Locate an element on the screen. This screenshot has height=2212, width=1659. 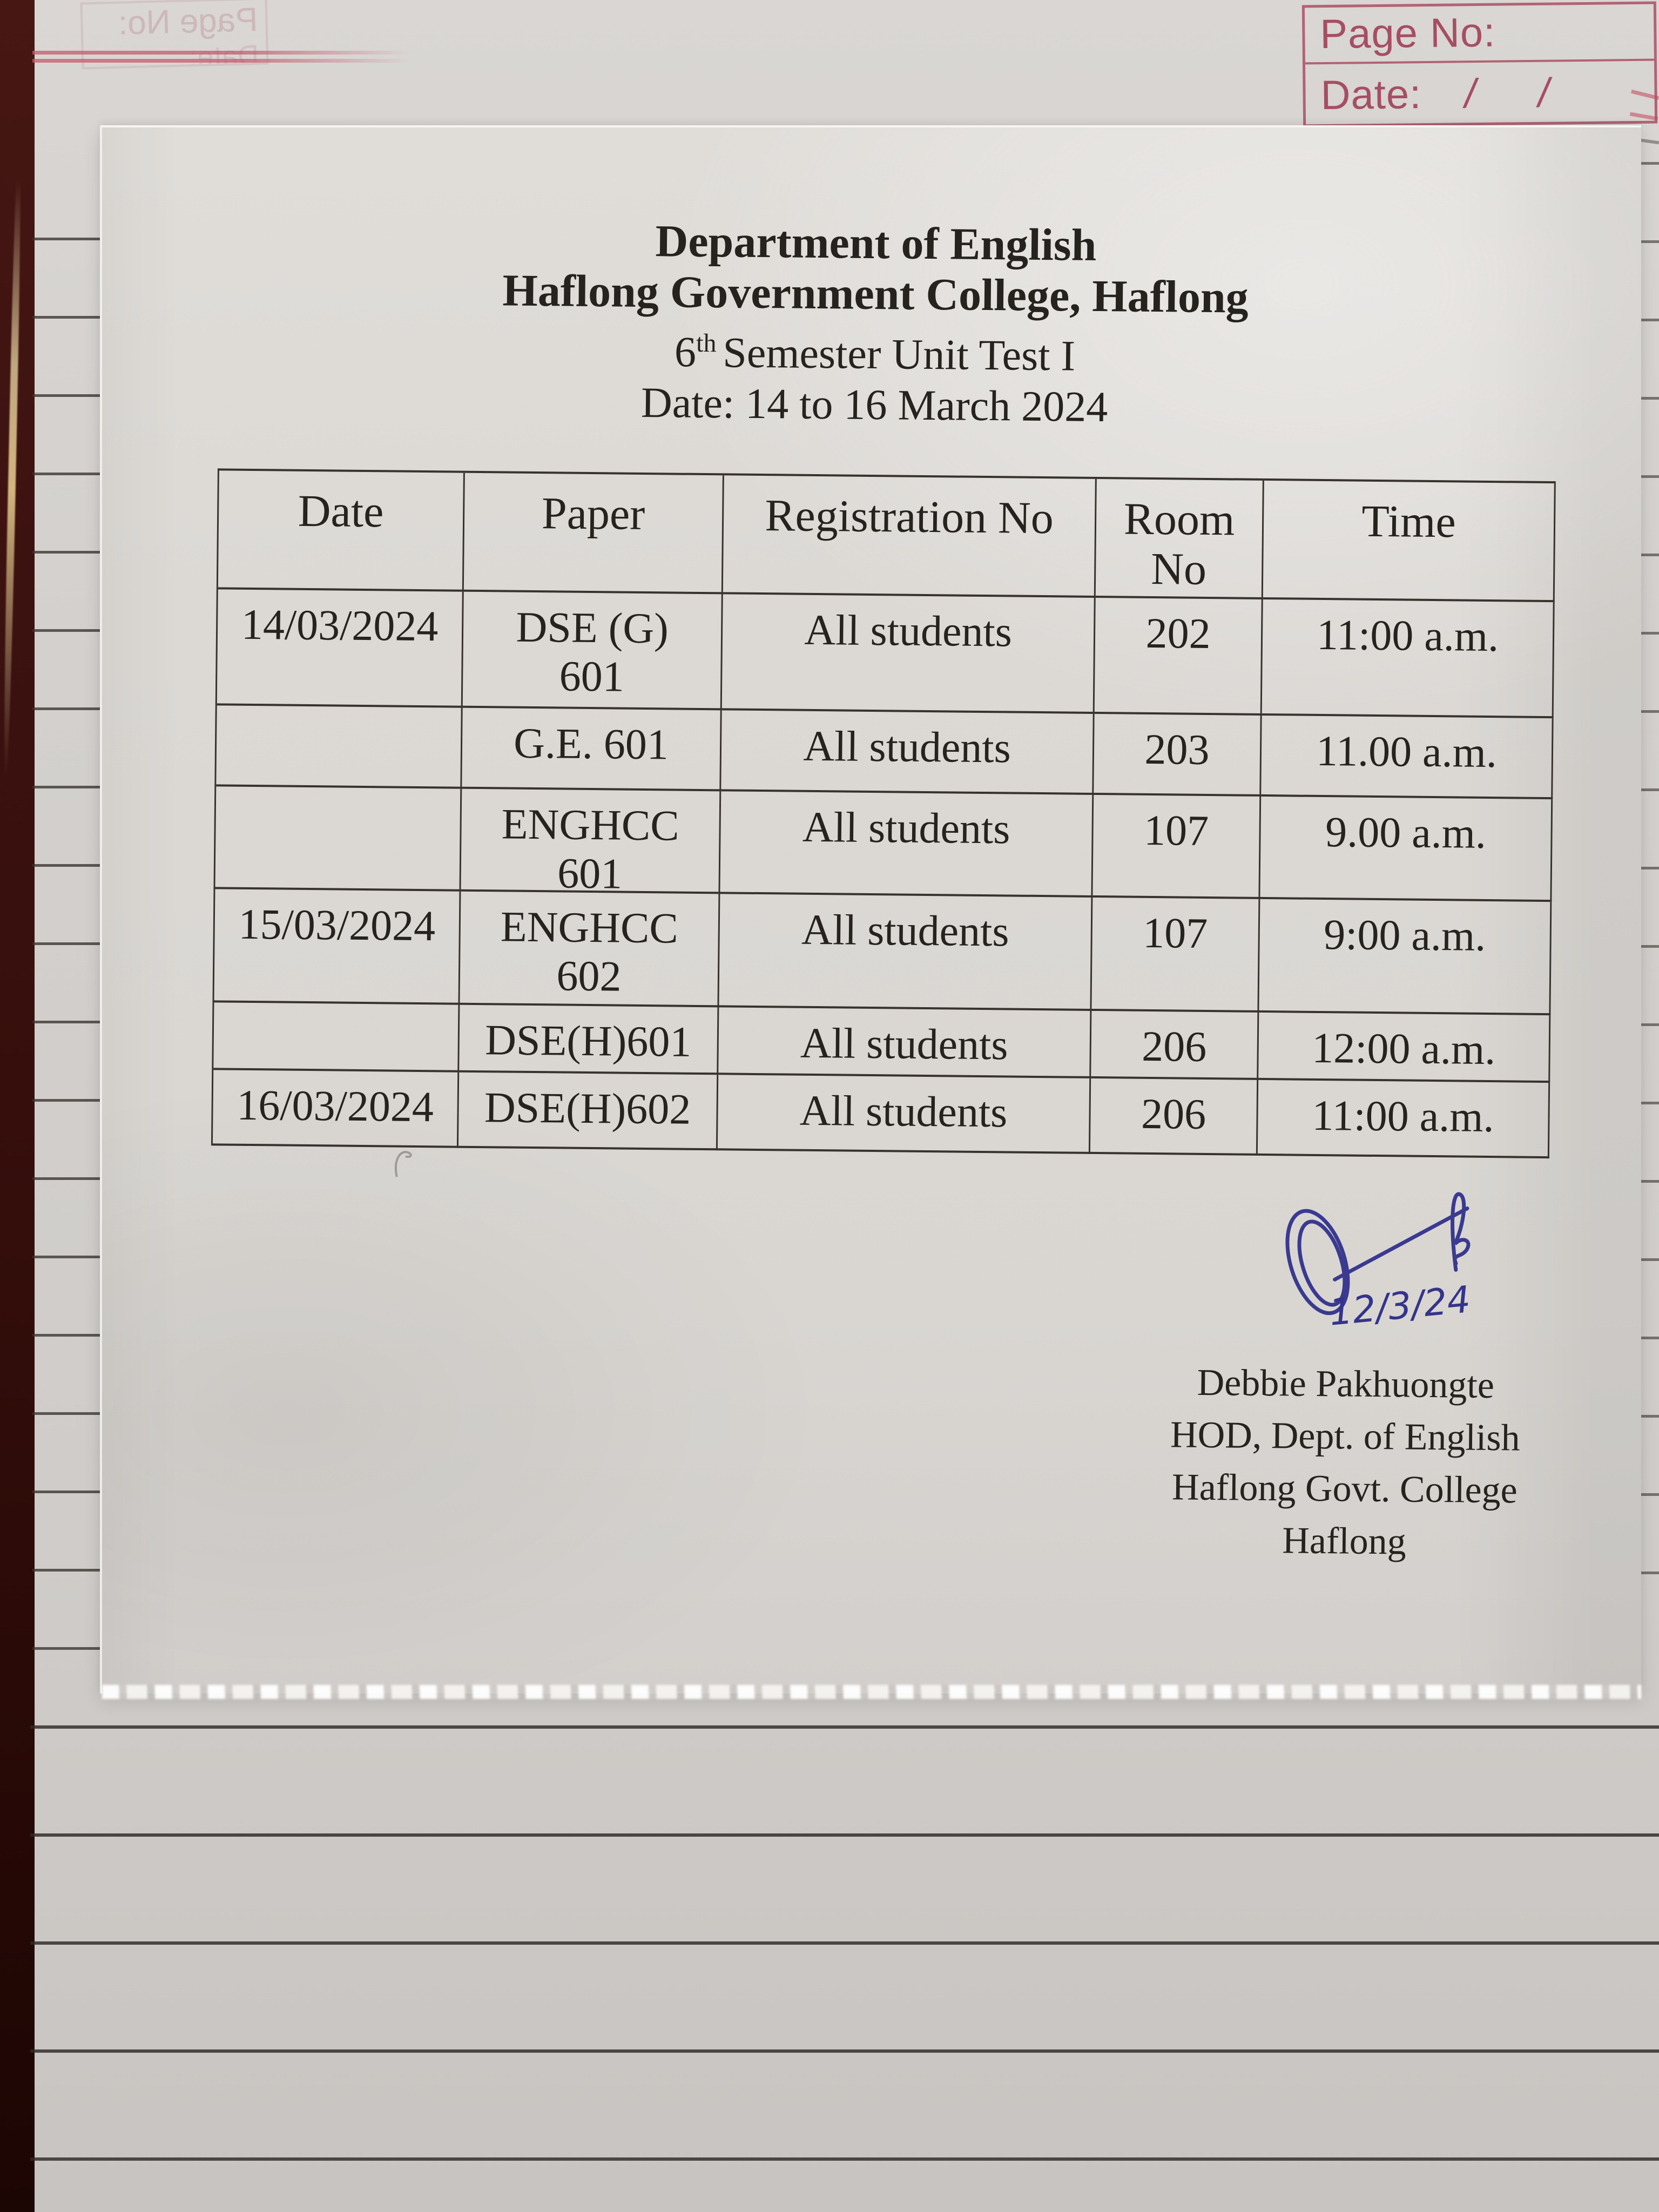
column-header-room: Room No is located at coordinates (1179, 538).